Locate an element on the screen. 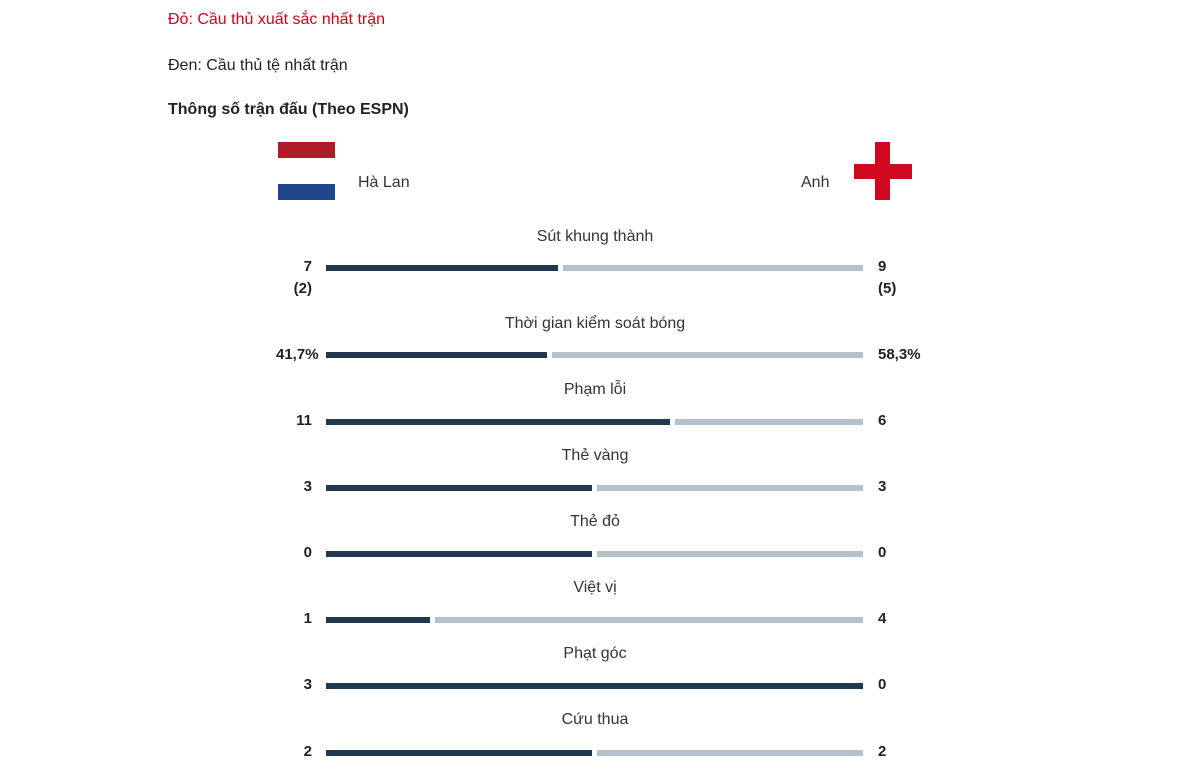 This screenshot has width=1200, height=781. worst-player-legend: Đen: Cầu thủ tệ nhất trận is located at coordinates (258, 65).